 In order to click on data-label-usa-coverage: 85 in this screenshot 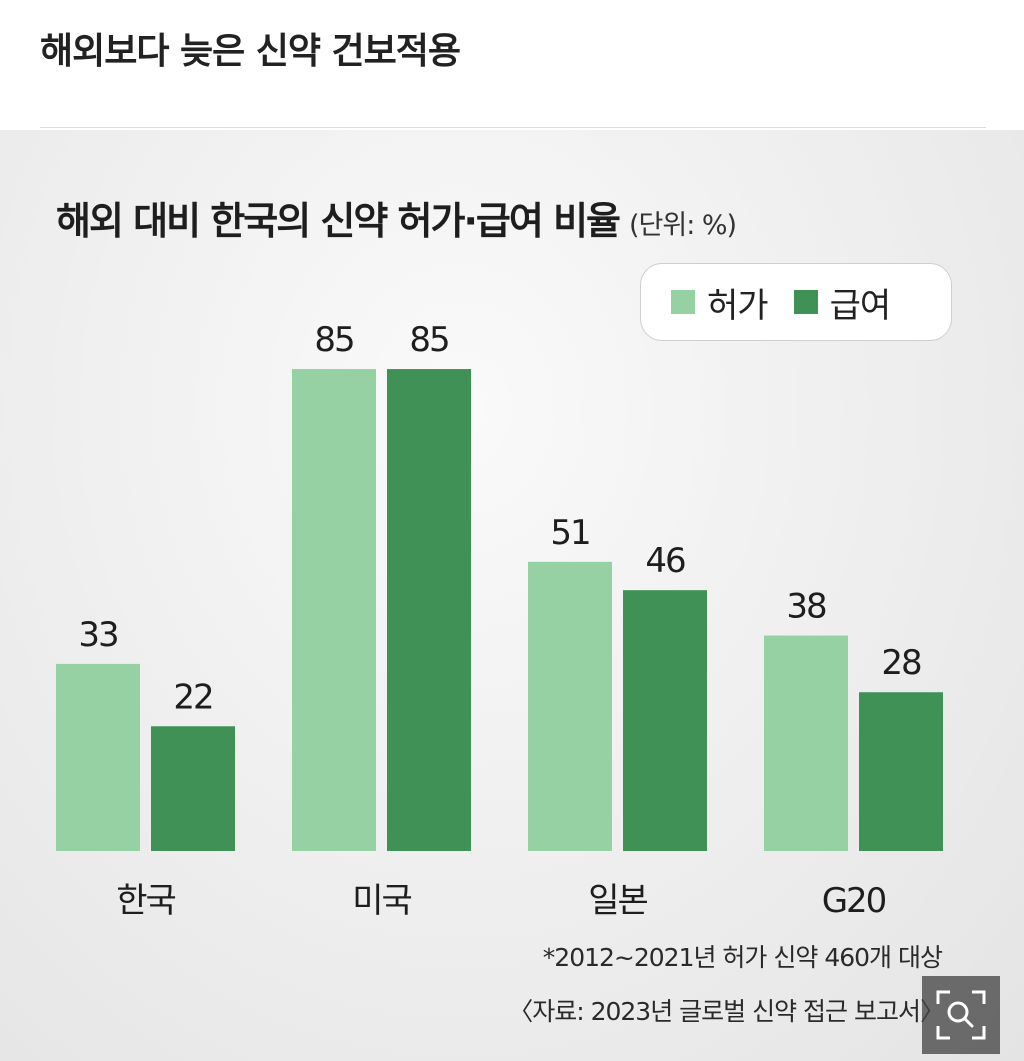, I will do `click(428, 340)`.